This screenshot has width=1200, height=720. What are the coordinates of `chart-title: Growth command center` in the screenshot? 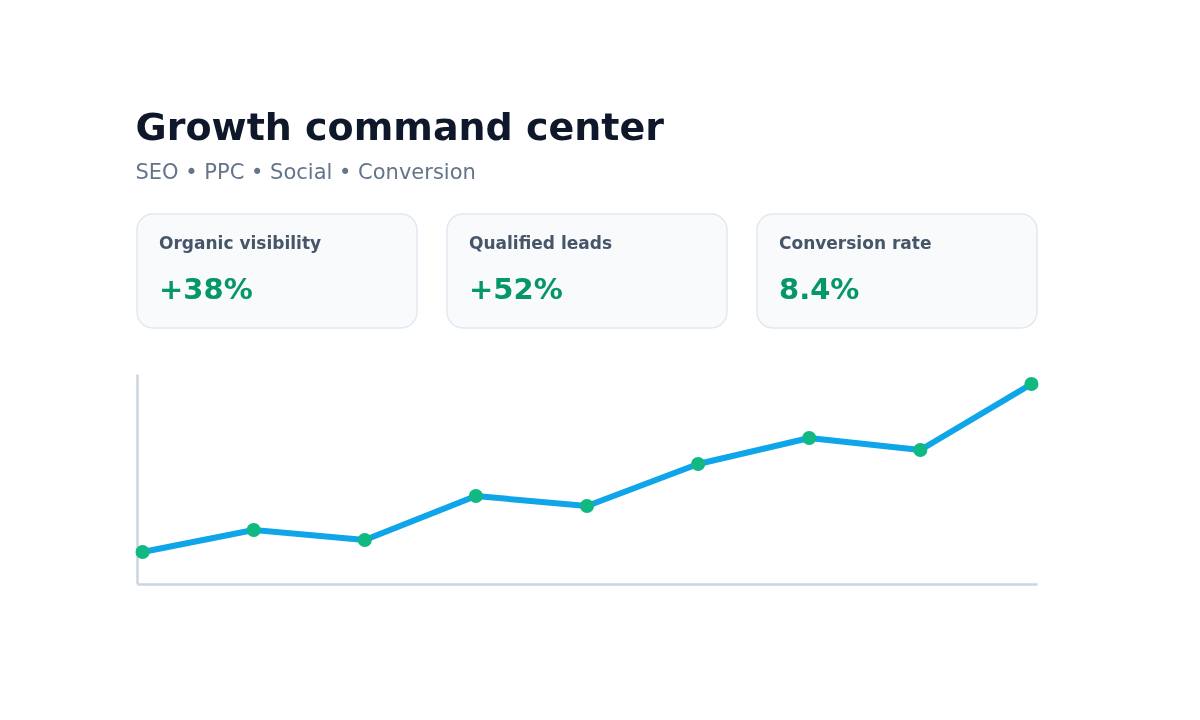 It's located at (400, 127).